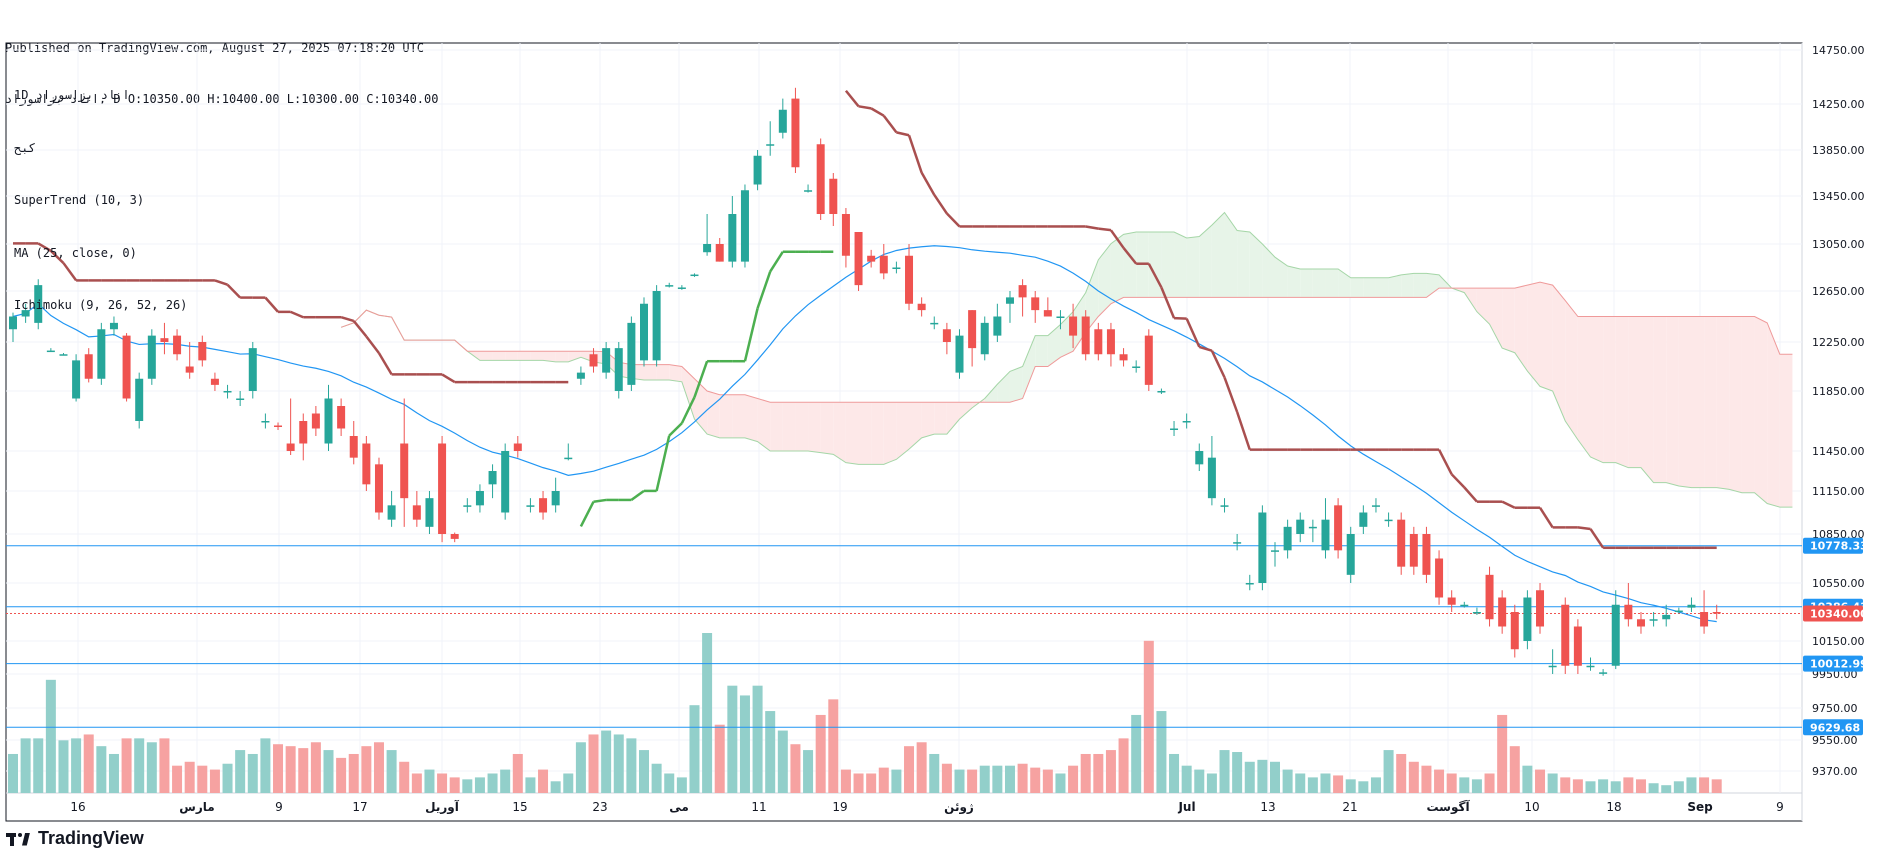  I want to click on legend-supertrend: SuperTrend (10, 3), so click(79, 200).